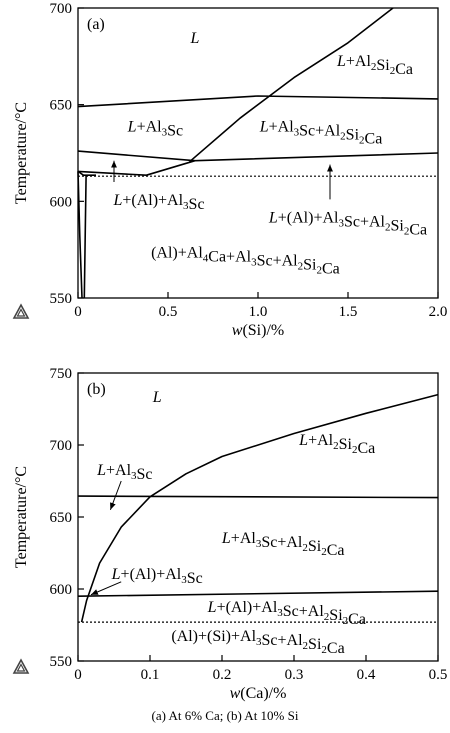 The width and height of the screenshot is (450, 733). Describe the element at coordinates (96, 24) in the screenshot. I see `panel-label: (a)` at that location.